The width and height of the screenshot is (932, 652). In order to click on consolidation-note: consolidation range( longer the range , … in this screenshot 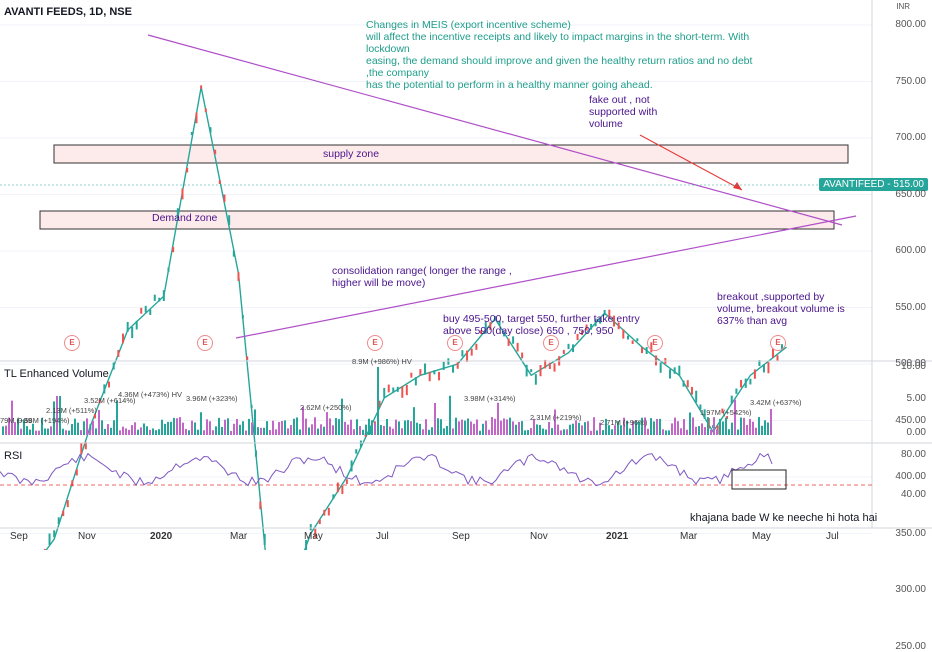, I will do `click(422, 277)`.